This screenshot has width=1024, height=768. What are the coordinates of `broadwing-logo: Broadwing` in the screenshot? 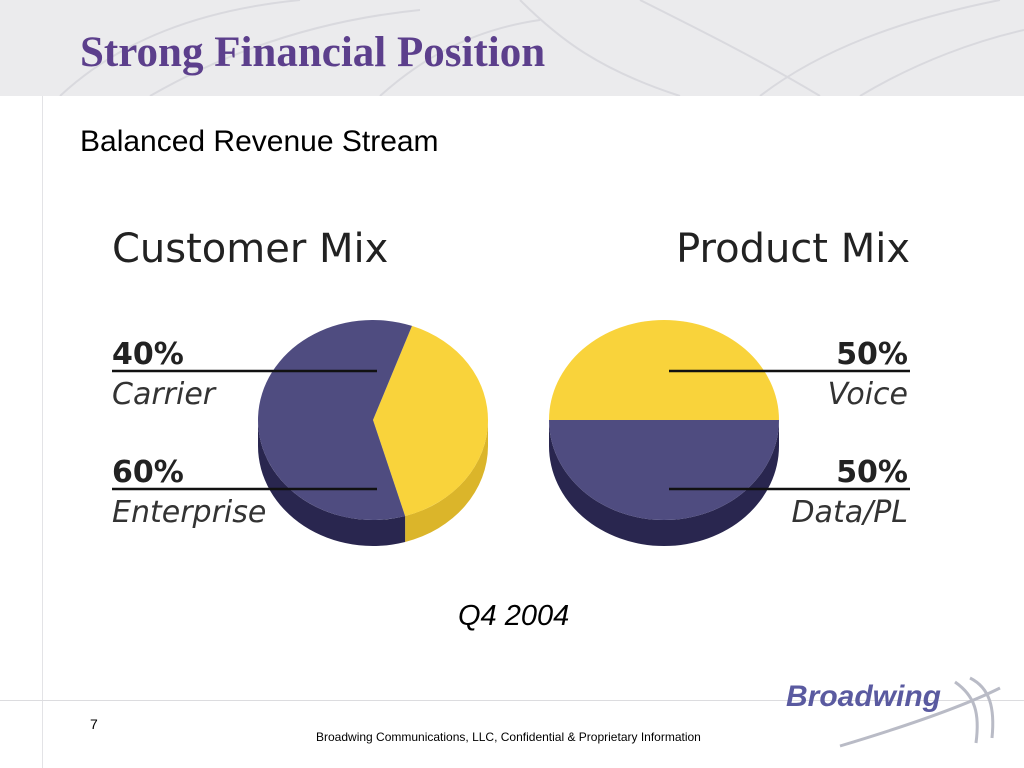 It's located at (893, 712).